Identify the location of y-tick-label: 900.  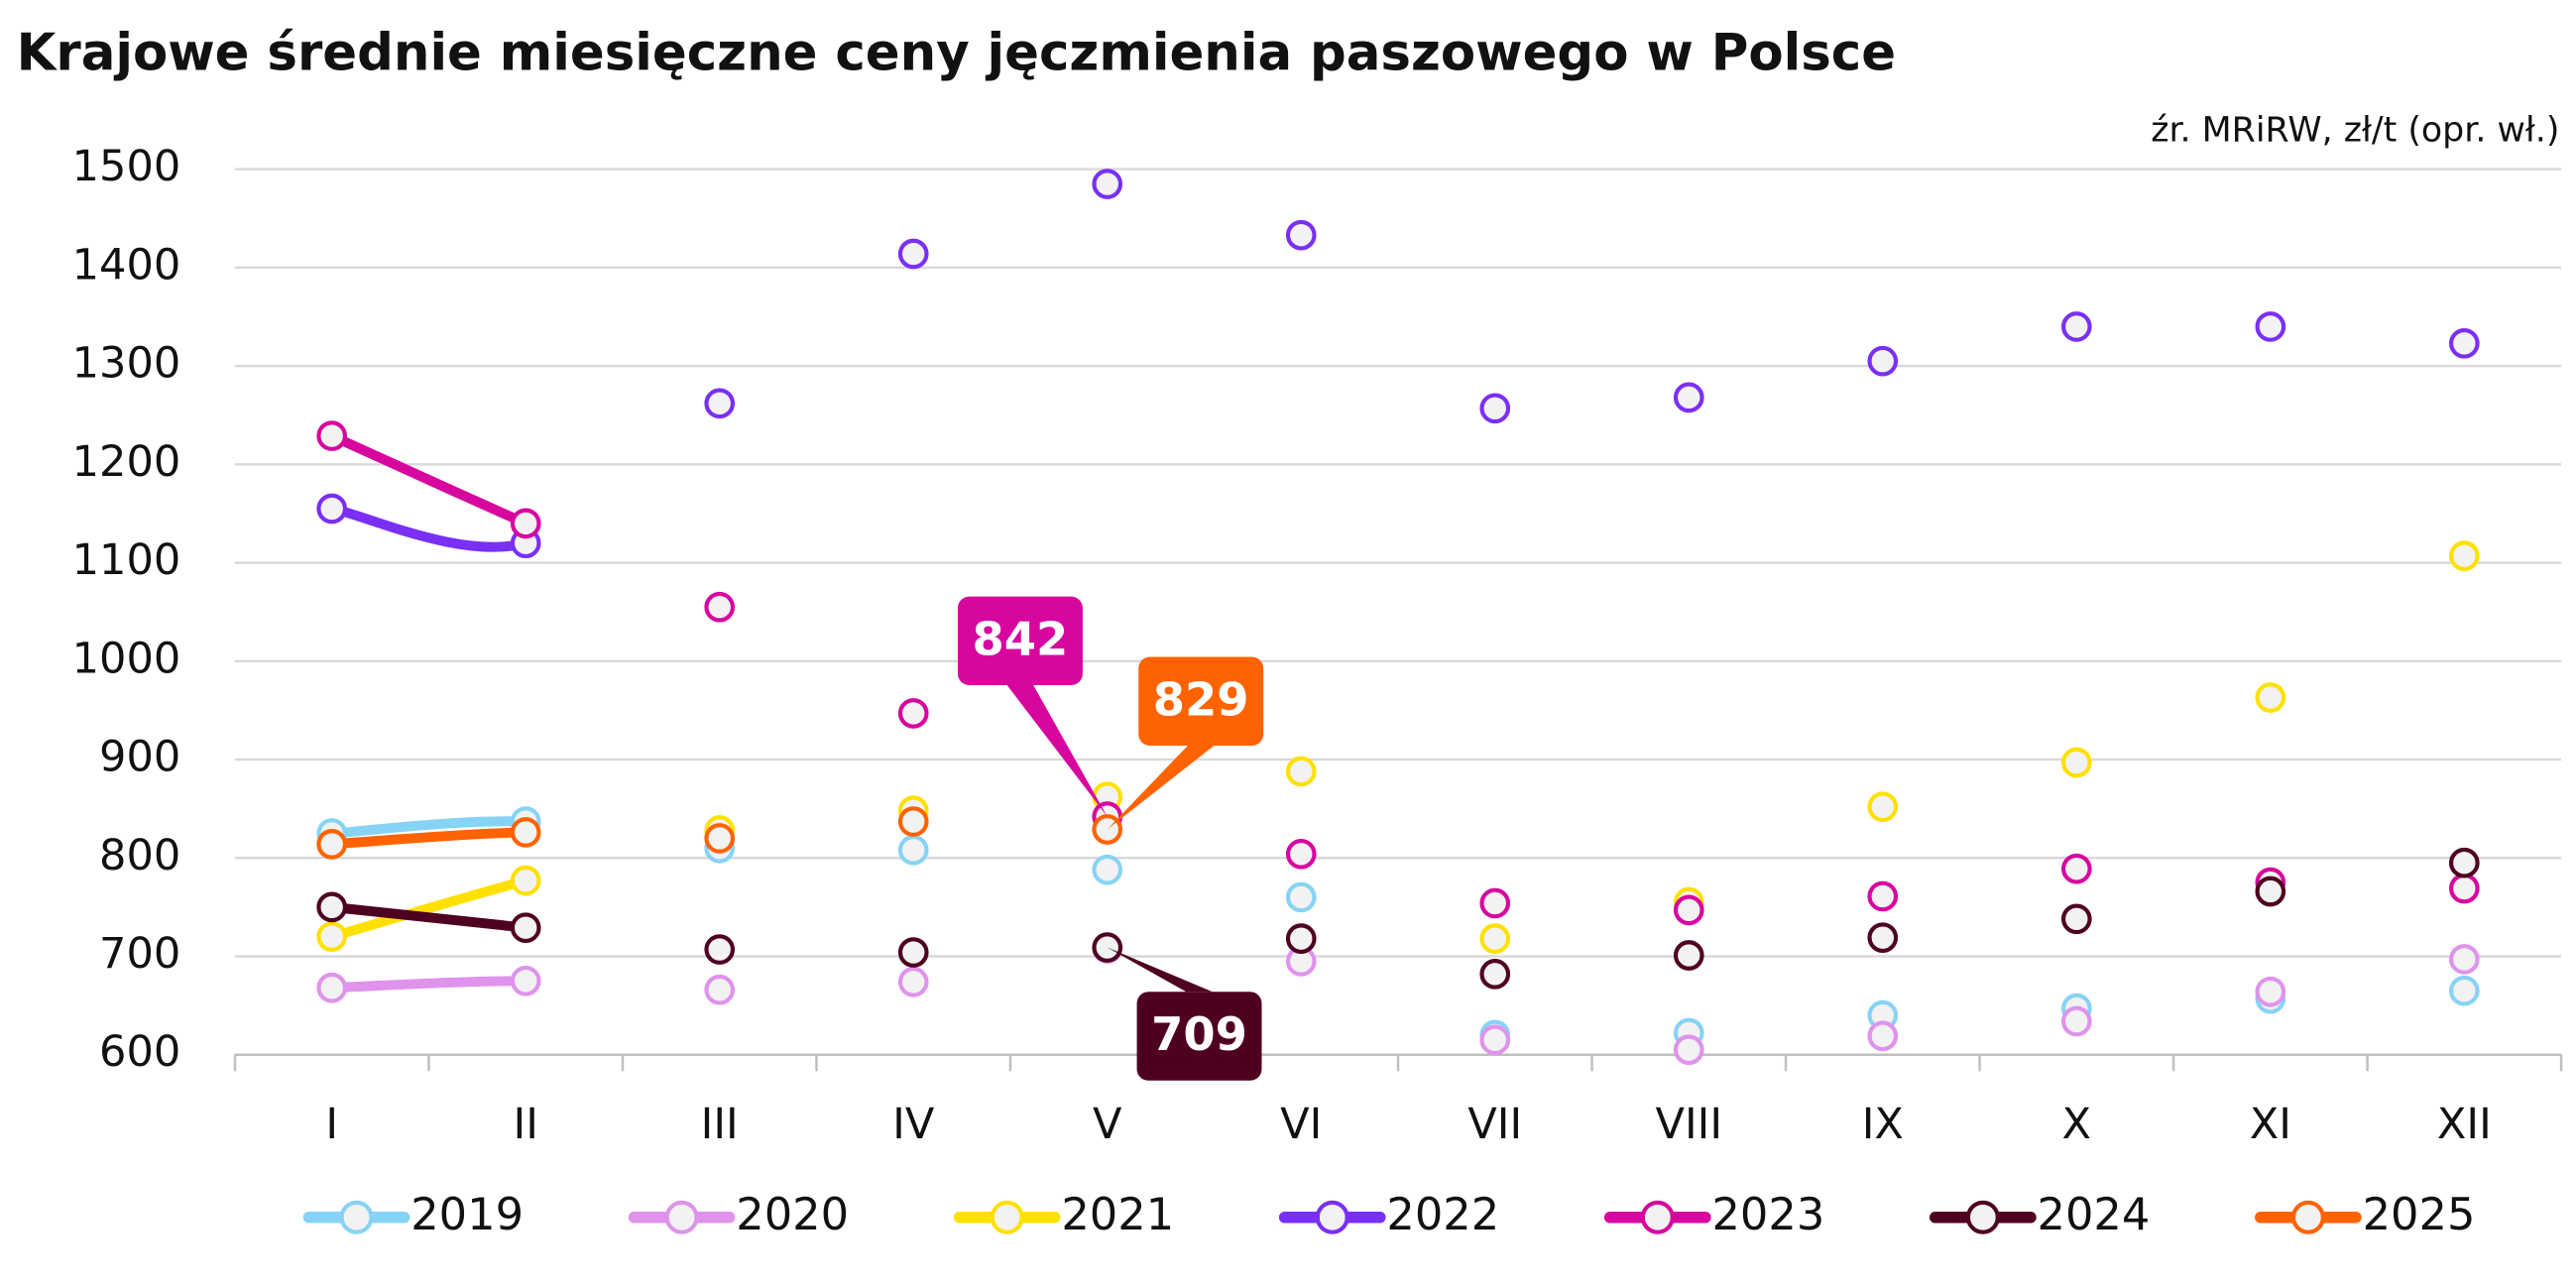
(139, 757).